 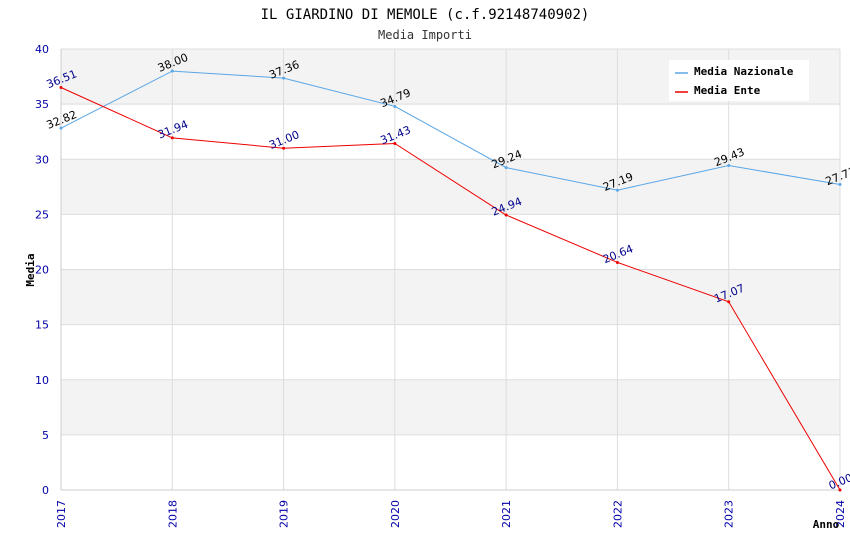 What do you see at coordinates (425, 35) in the screenshot?
I see `chart-subtitle: Media Importi` at bounding box center [425, 35].